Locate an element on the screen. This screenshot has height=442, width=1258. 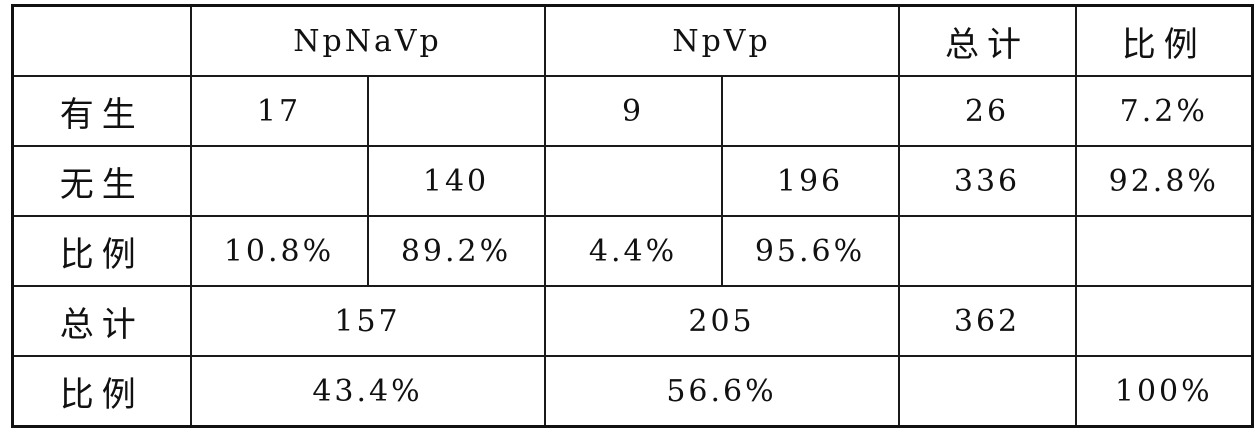
header-group1: NpNaVp is located at coordinates (367, 40).